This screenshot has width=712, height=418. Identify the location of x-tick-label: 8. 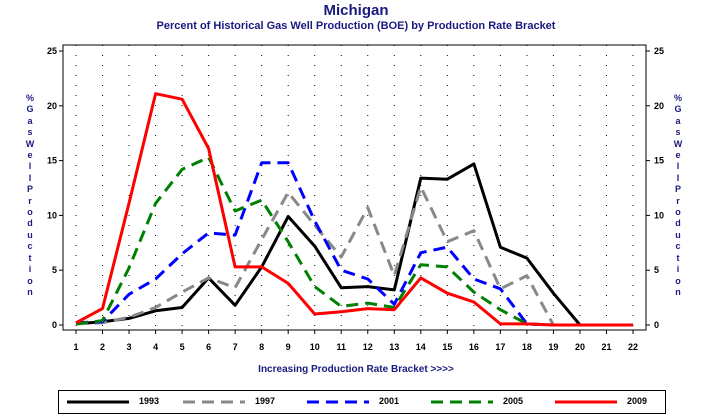
(261, 347).